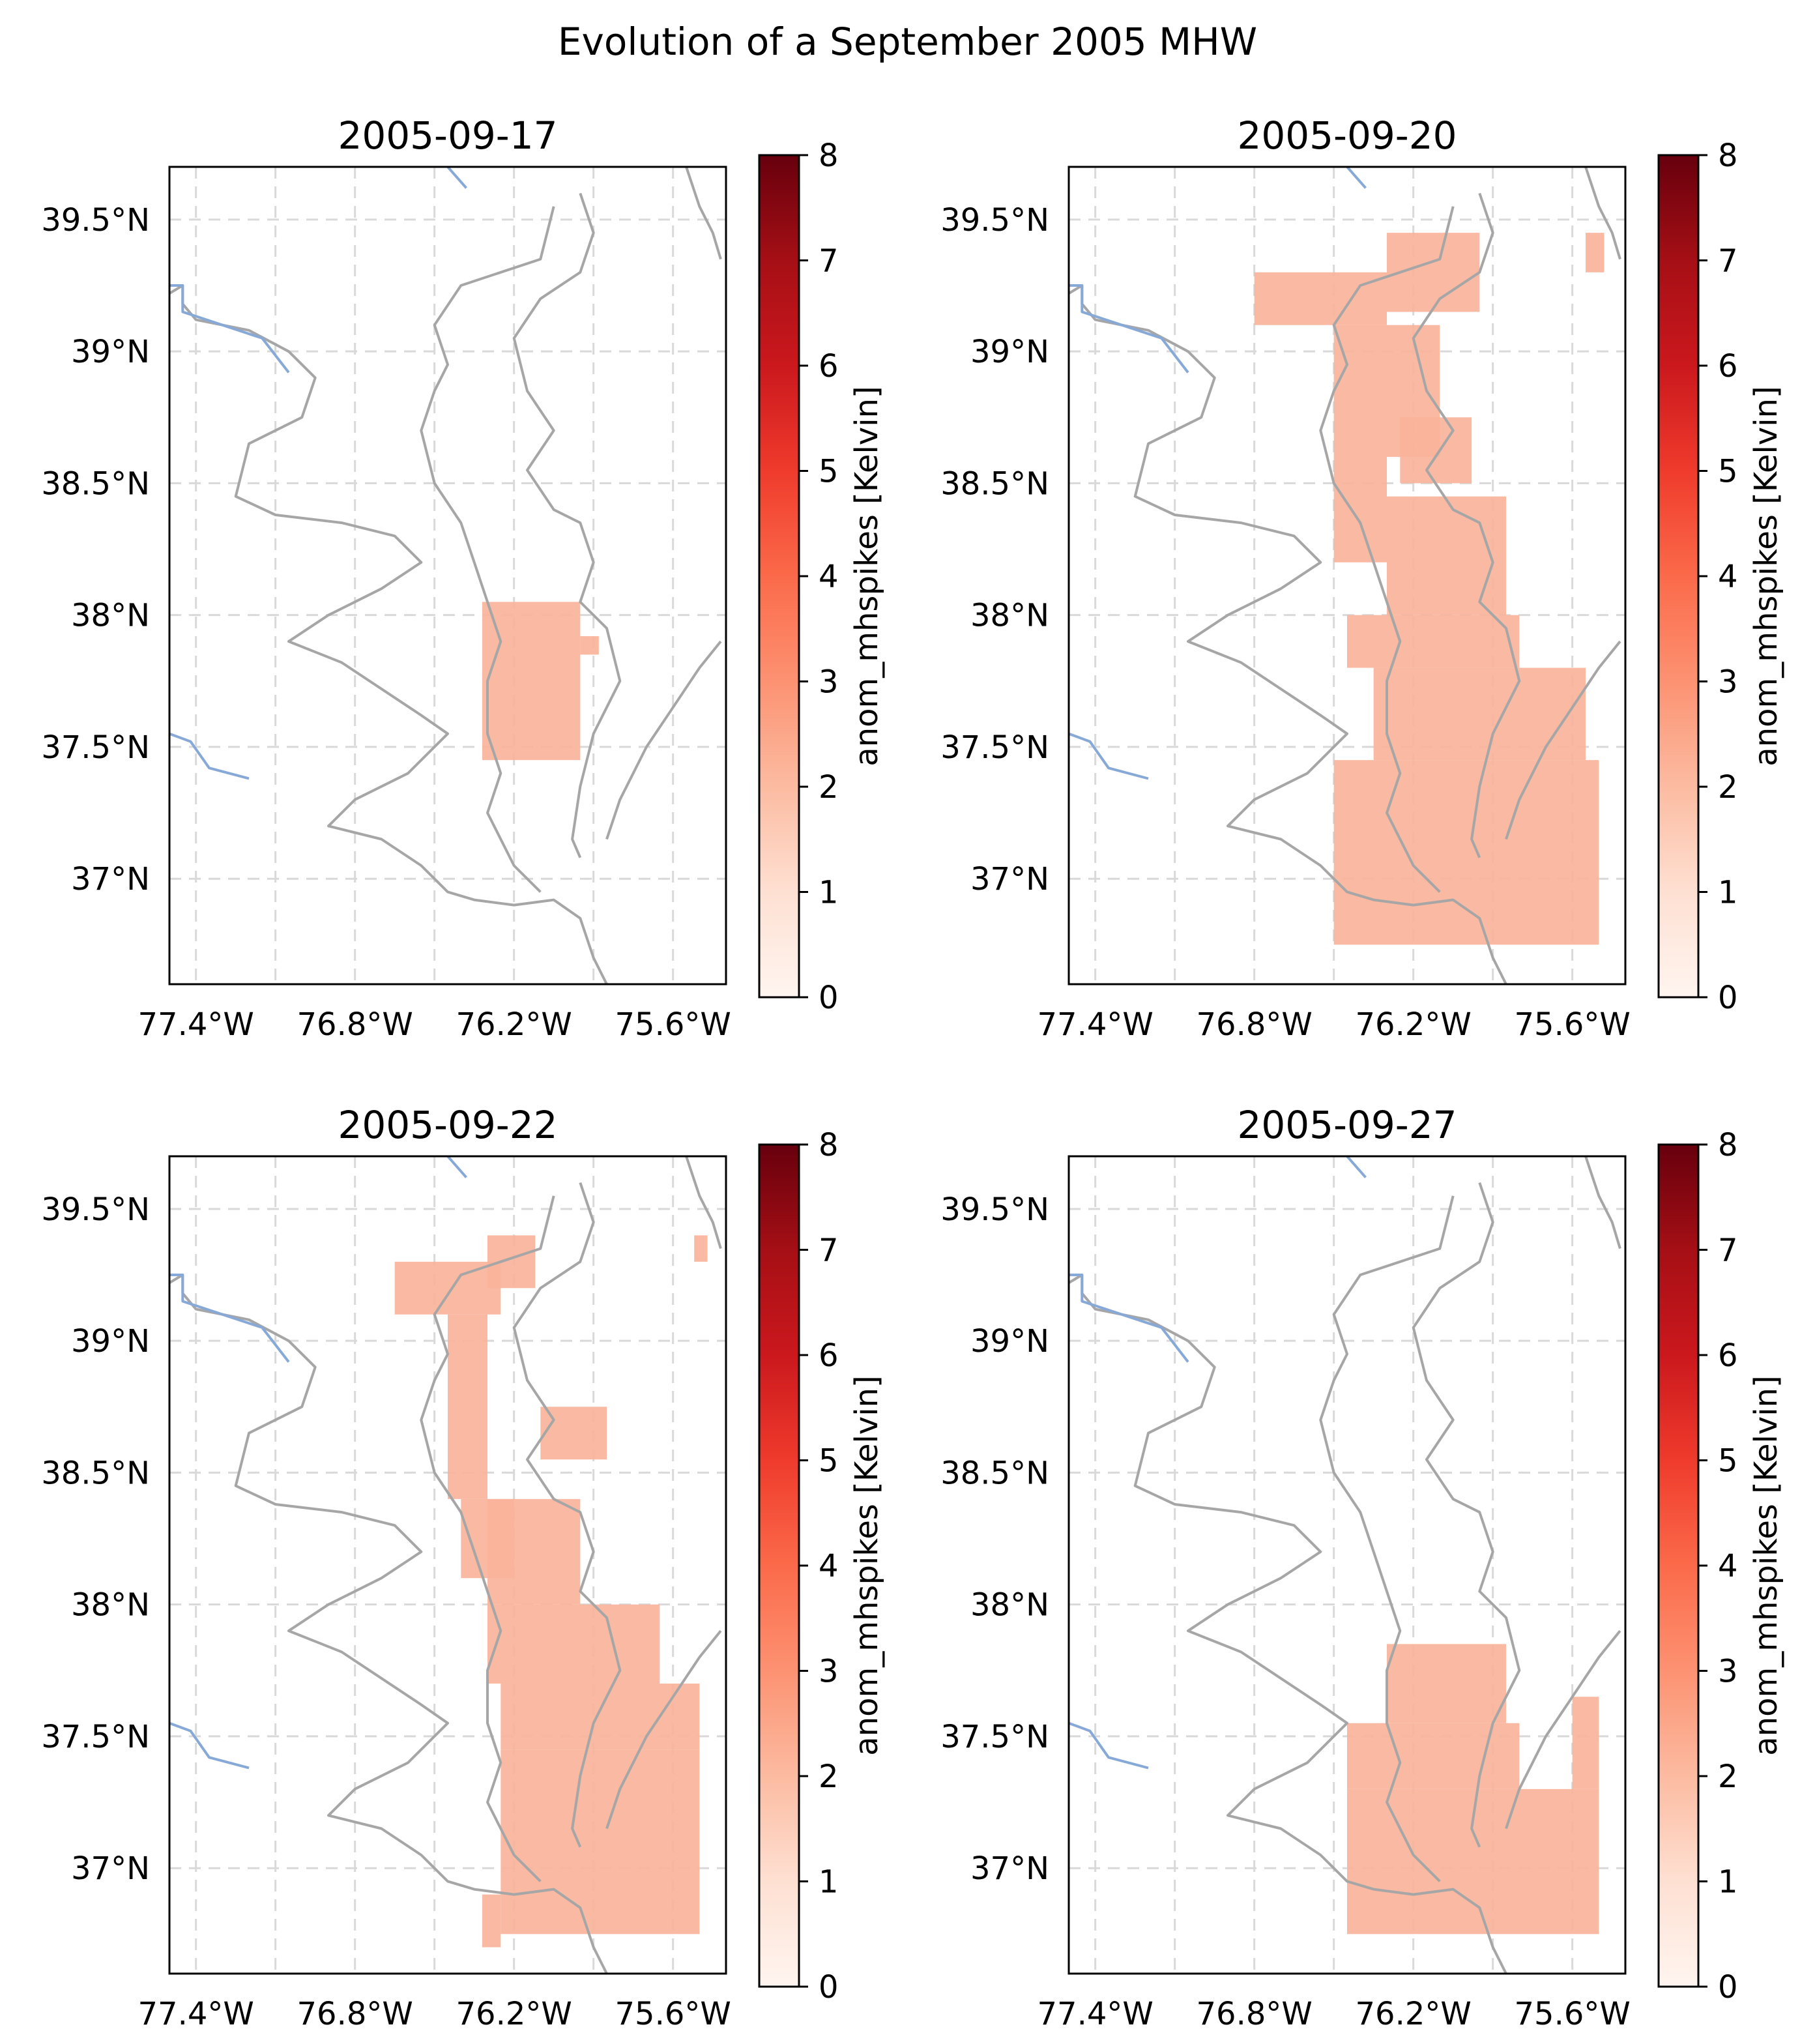 This screenshot has width=1815, height=2044. I want to click on panel-title: 2005-09-27, so click(1347, 1125).